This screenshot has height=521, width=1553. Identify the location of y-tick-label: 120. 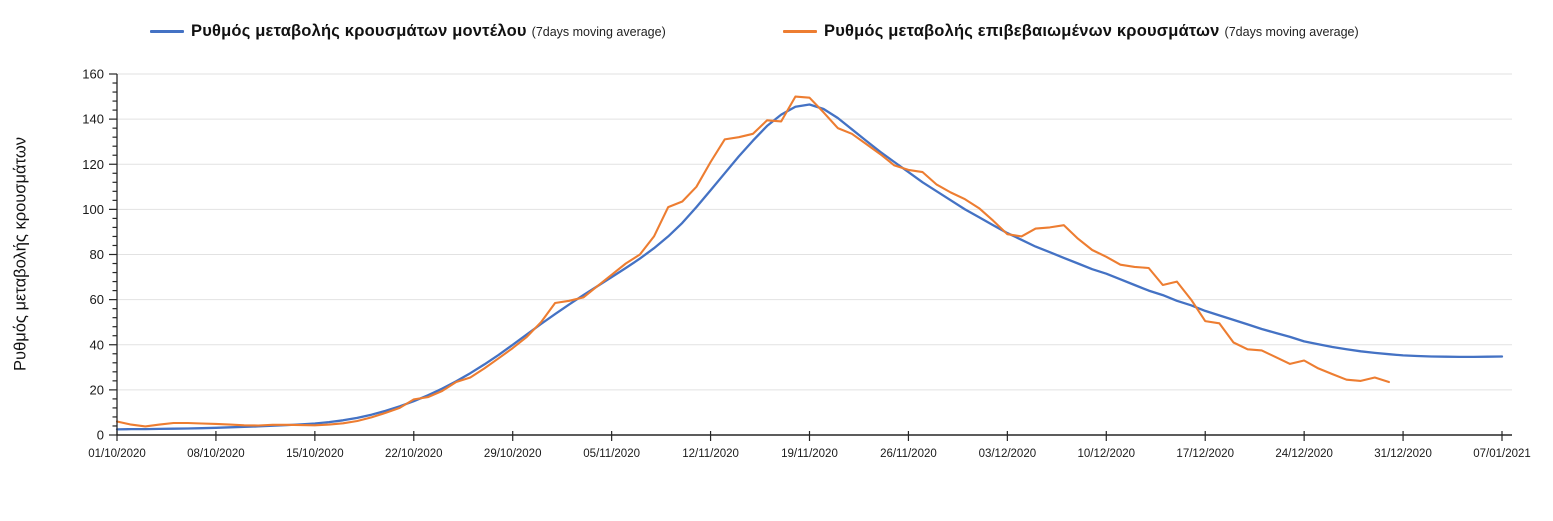
(93, 164).